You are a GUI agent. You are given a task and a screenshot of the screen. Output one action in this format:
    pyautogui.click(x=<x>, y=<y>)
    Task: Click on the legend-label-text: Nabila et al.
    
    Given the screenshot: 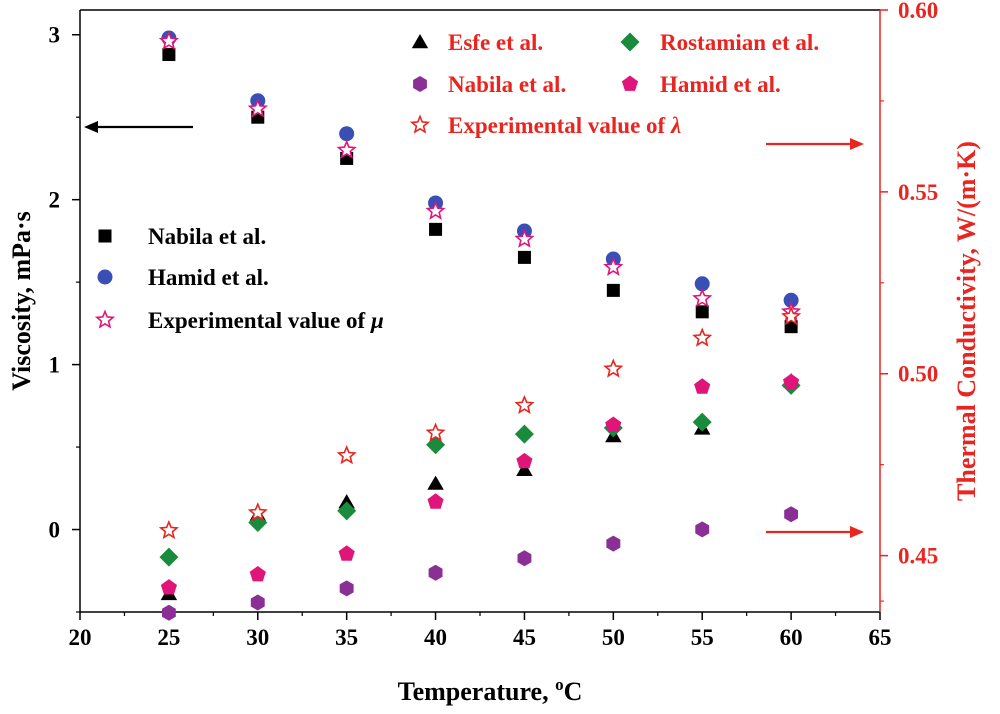 What is the action you would take?
    pyautogui.click(x=207, y=236)
    